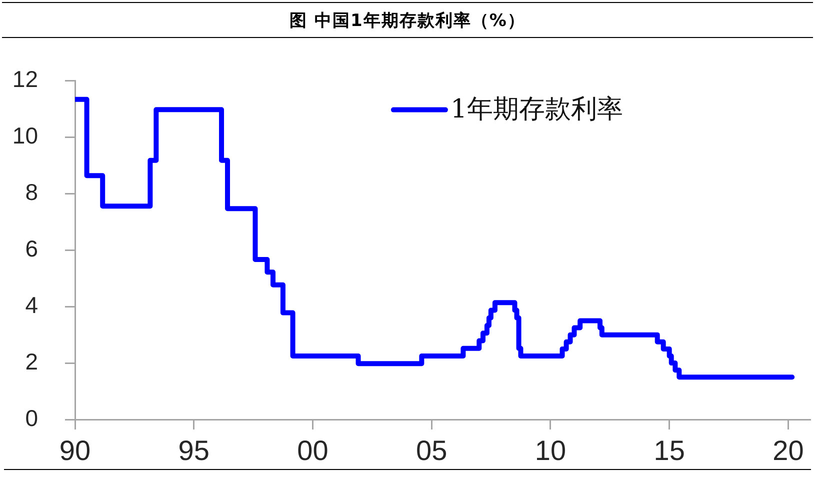 Image resolution: width=815 pixels, height=494 pixels. I want to click on y-tick-label: 8, so click(31, 192).